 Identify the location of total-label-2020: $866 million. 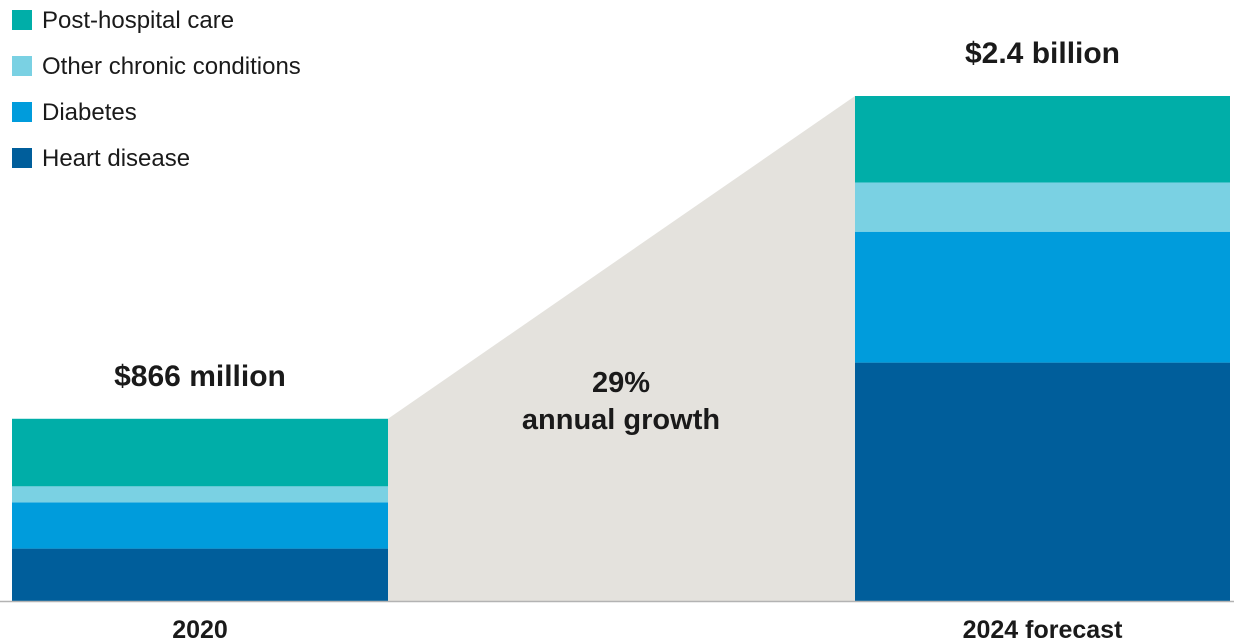
(200, 376).